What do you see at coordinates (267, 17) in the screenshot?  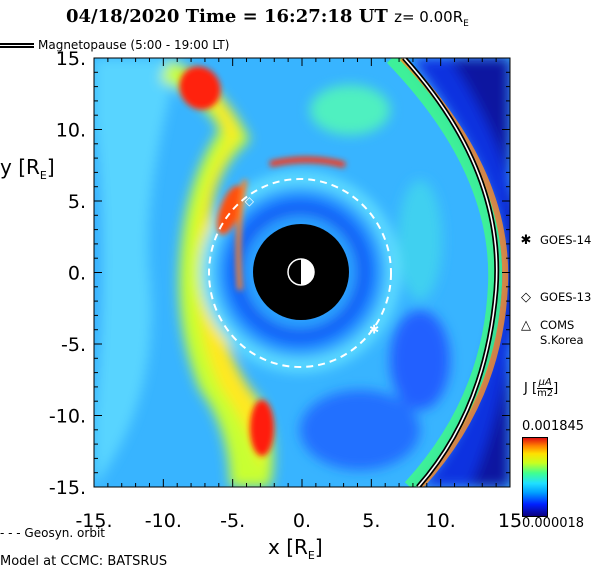 I see `plot-title: 04/18/2020 Time = 16:27:18 UT z= 0.00RE` at bounding box center [267, 17].